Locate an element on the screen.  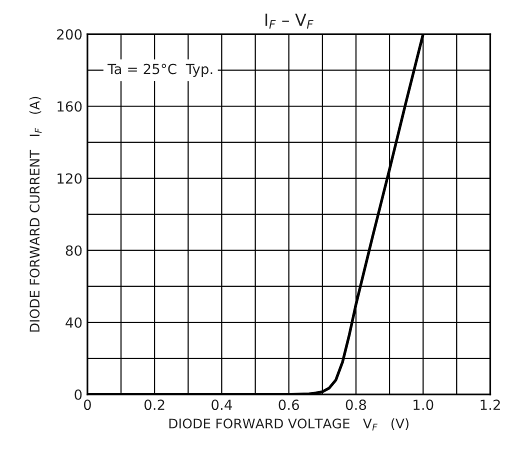
x-tick-label: 1.2 is located at coordinates (490, 405).